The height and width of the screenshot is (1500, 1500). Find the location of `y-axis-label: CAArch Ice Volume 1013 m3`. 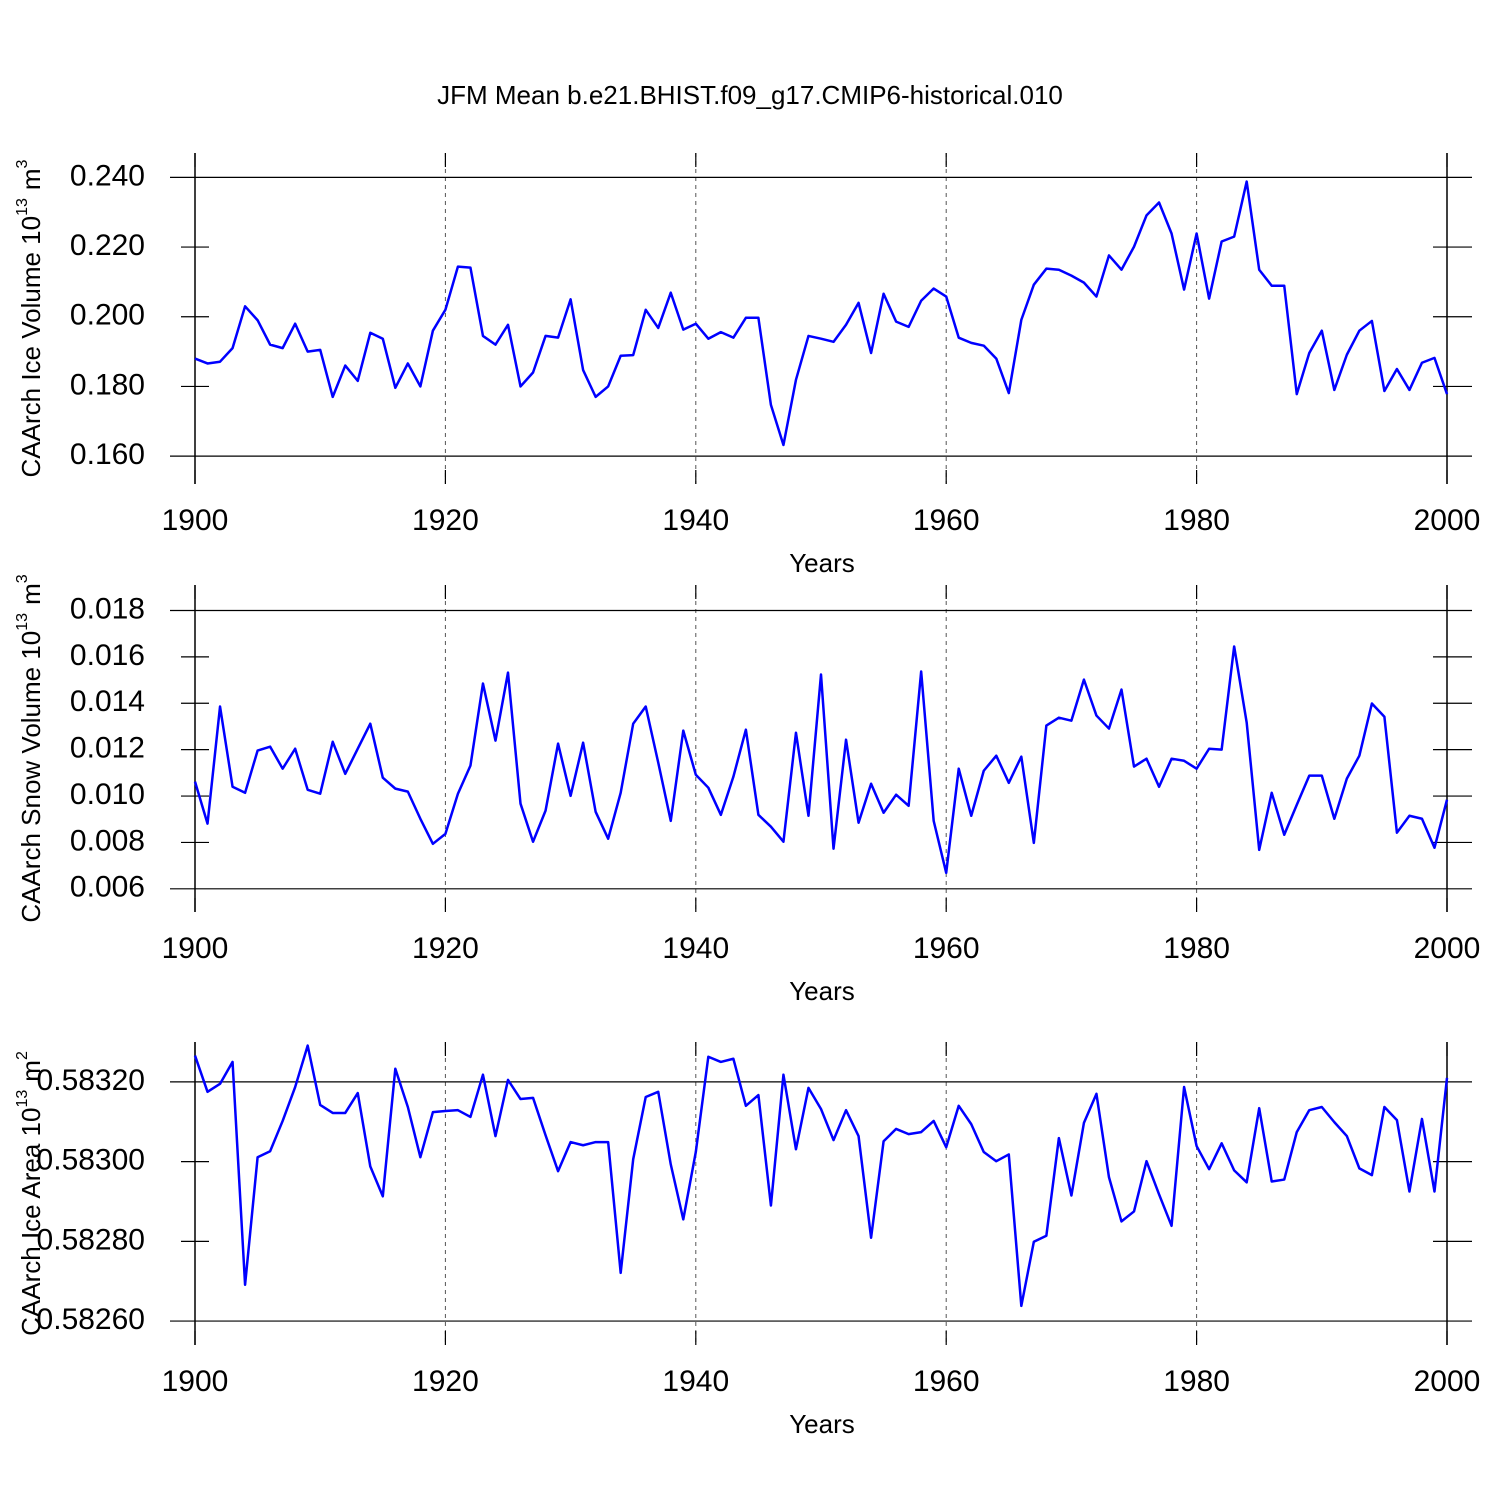

y-axis-label: CAArch Ice Volume 1013 m3 is located at coordinates (30, 318).